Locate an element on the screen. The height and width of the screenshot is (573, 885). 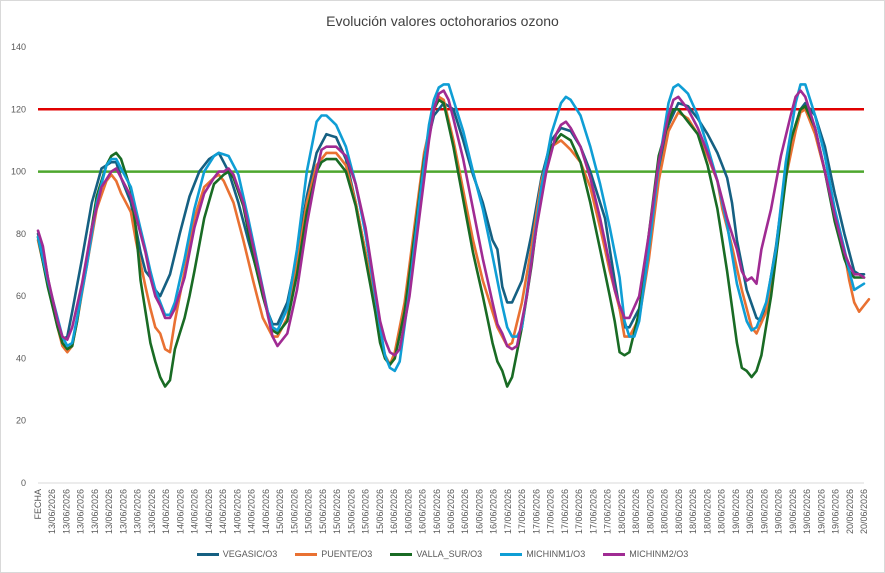
y-tick-label: 80 is located at coordinates (21, 234).